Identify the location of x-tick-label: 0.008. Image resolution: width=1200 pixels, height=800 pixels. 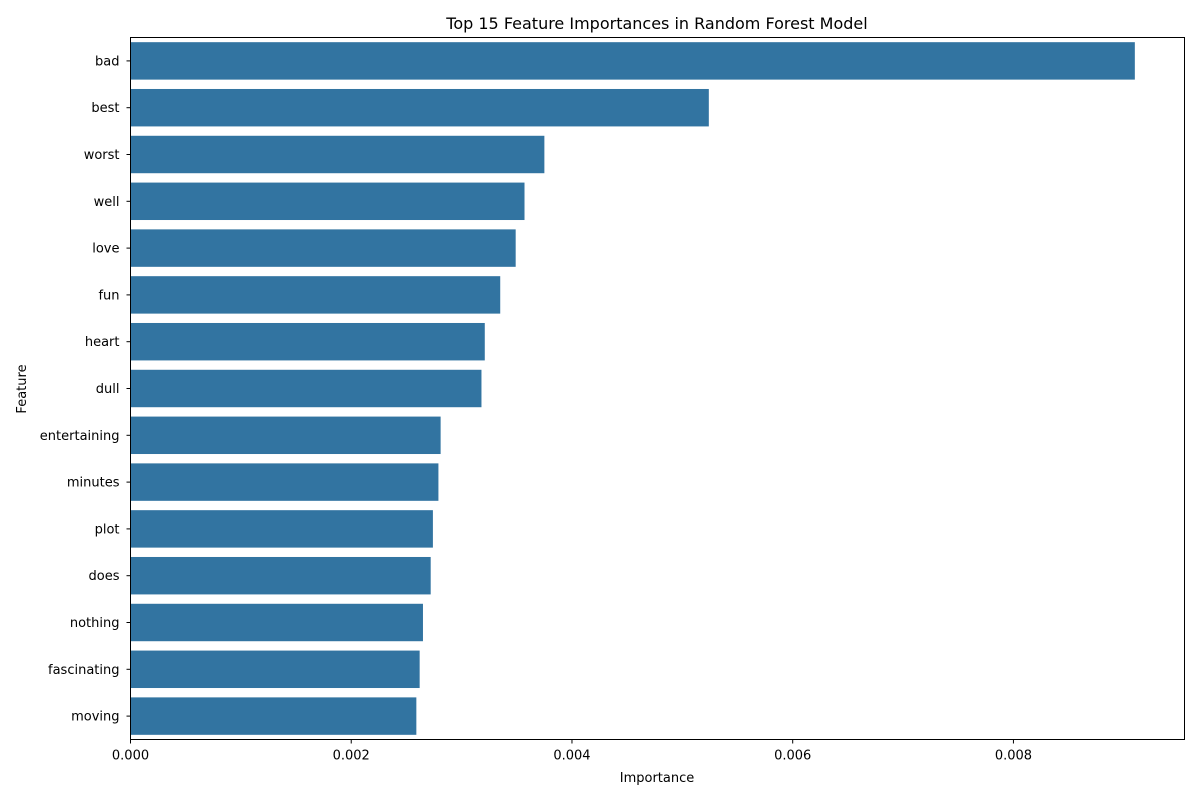
(1013, 756).